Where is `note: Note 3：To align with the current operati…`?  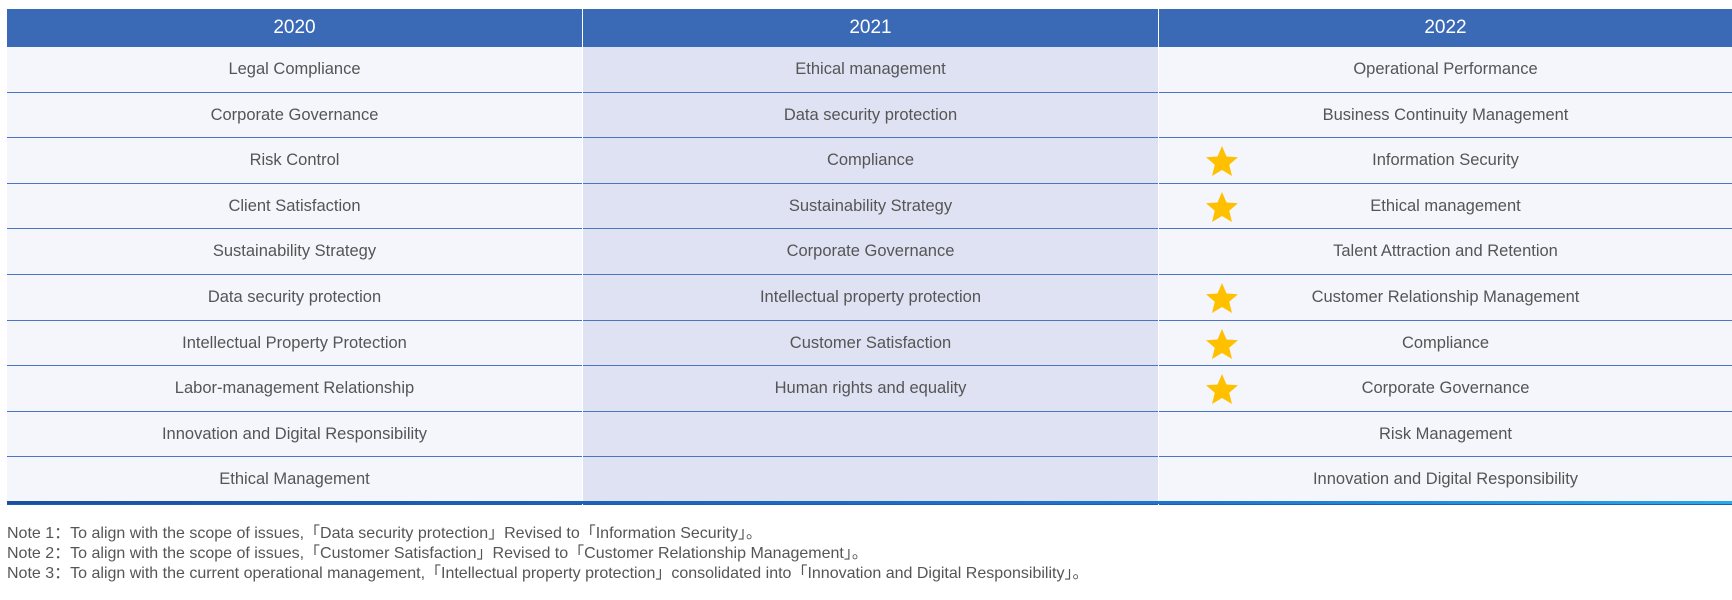
note: Note 3：To align with the current operati… is located at coordinates (548, 573).